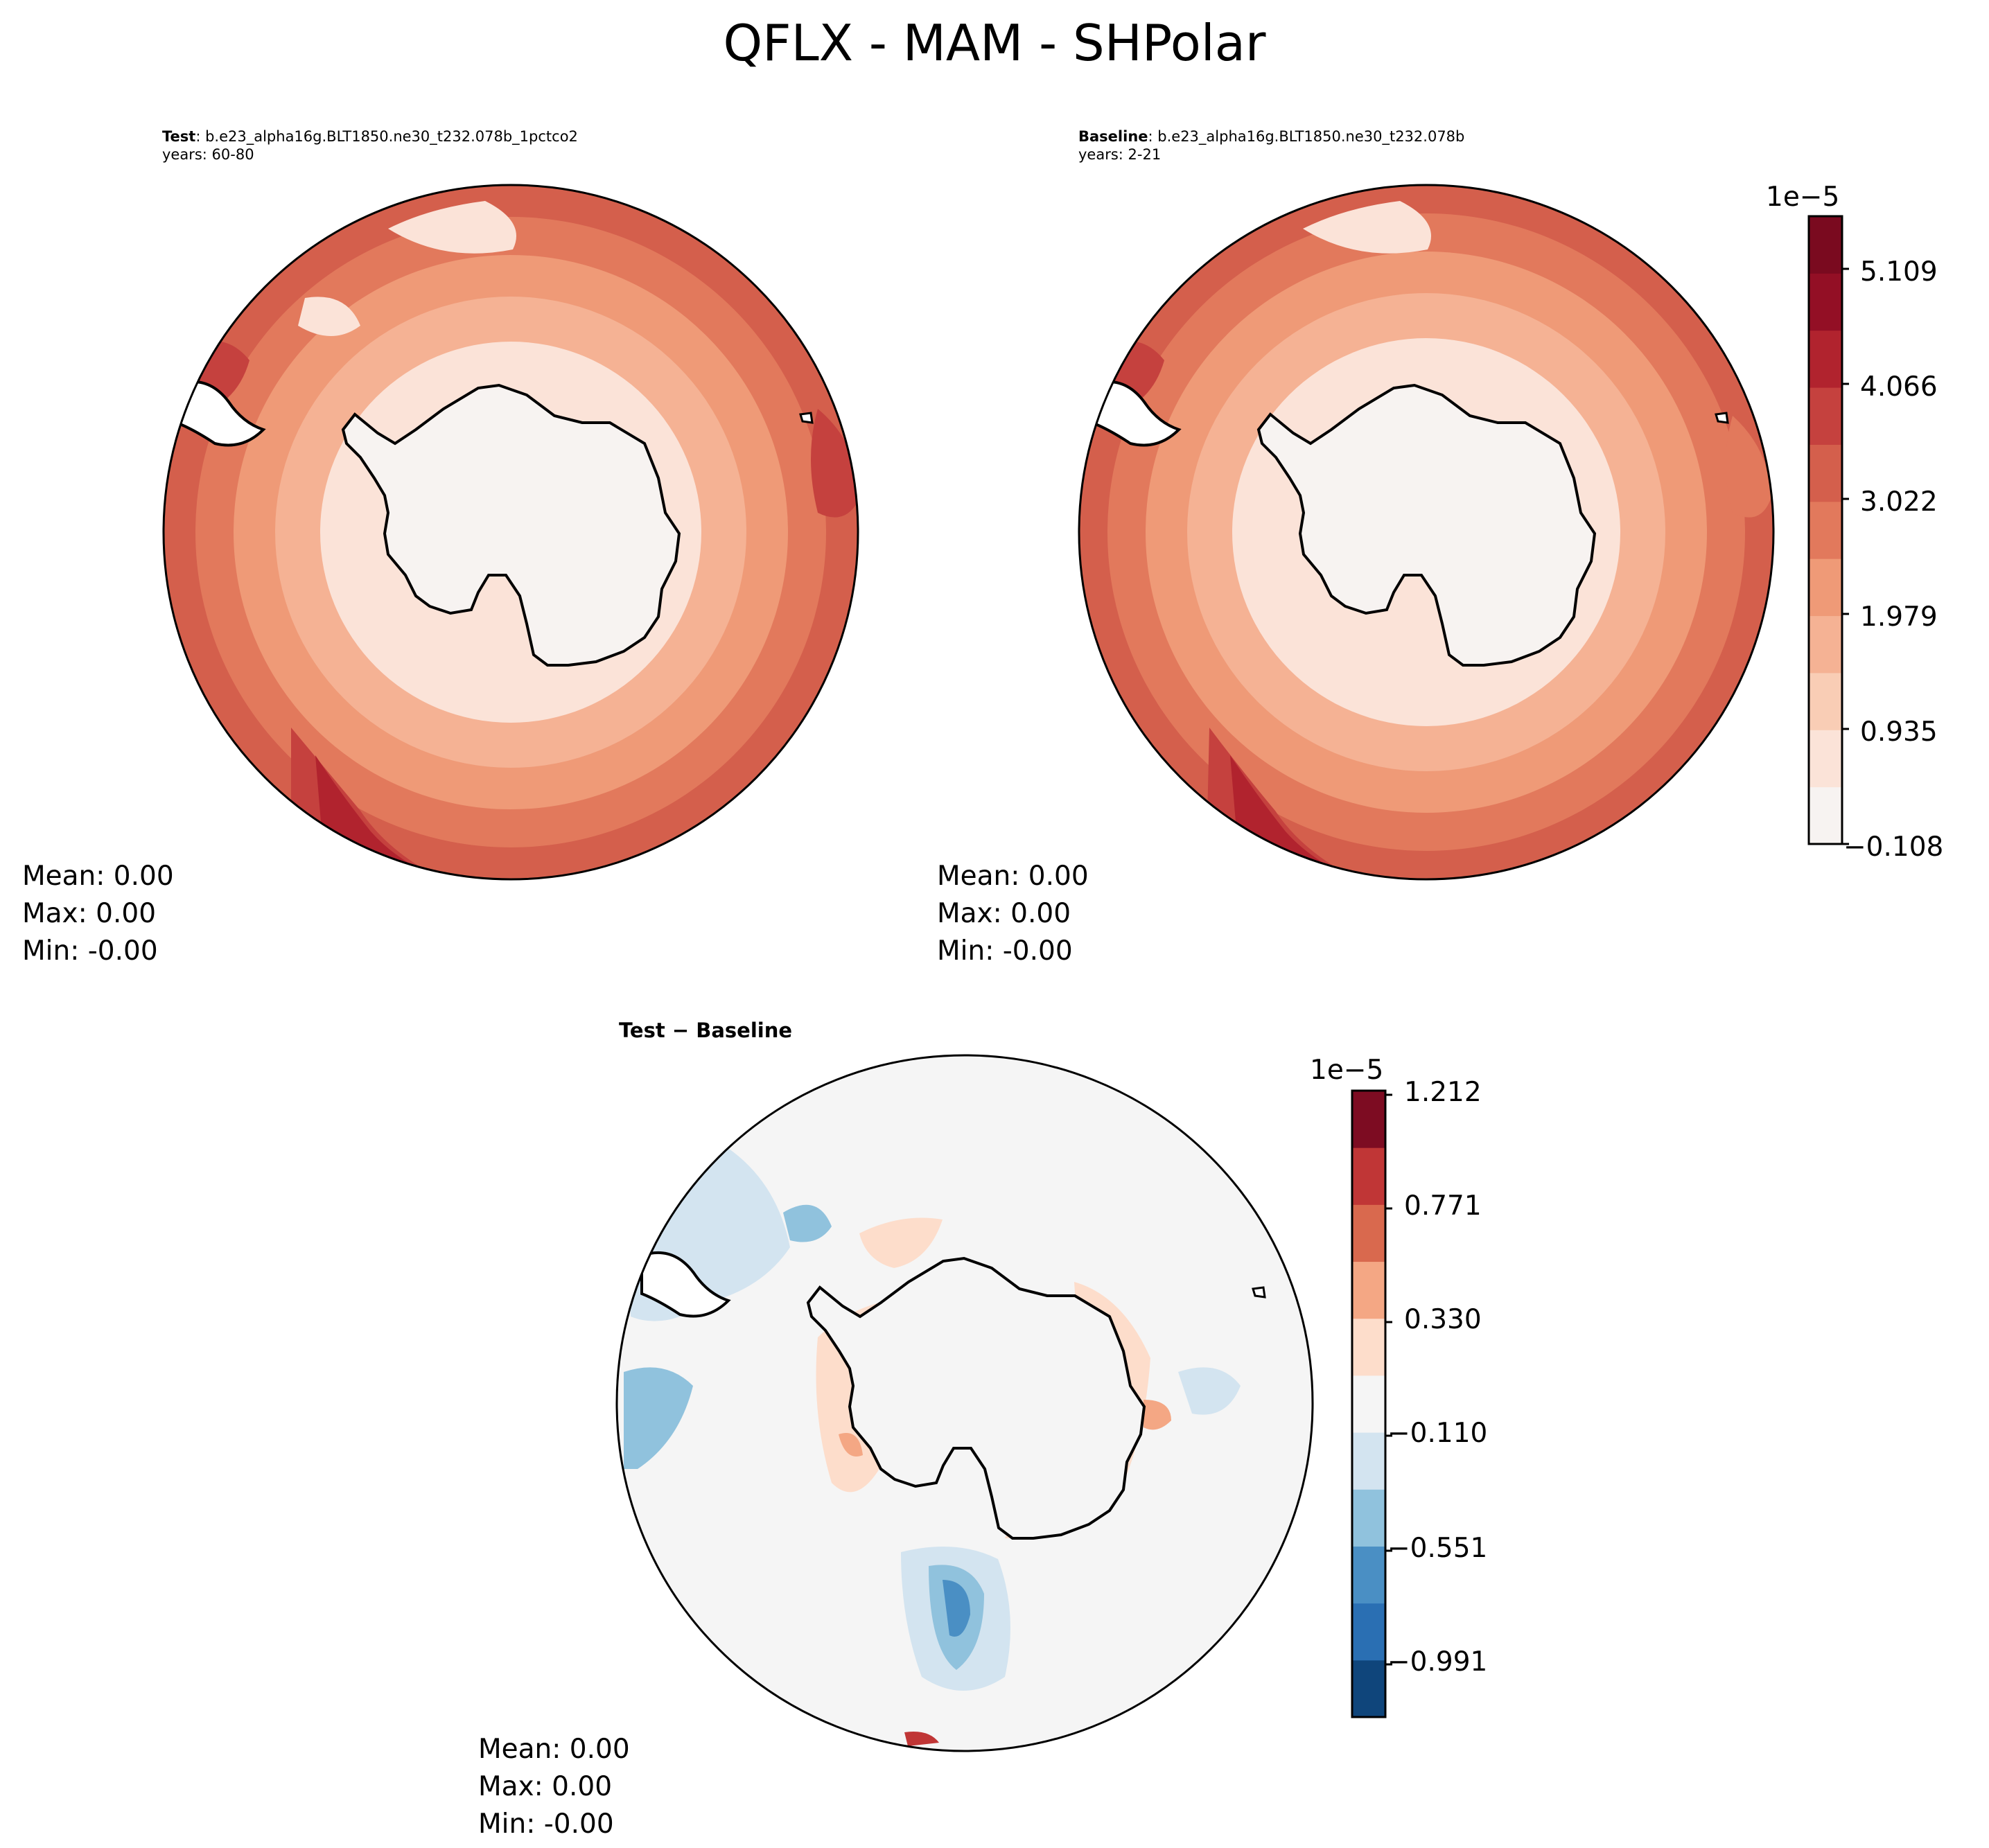 The height and width of the screenshot is (1848, 1989). I want to click on diff-colorbar-exponent: 1e−5, so click(1347, 1070).